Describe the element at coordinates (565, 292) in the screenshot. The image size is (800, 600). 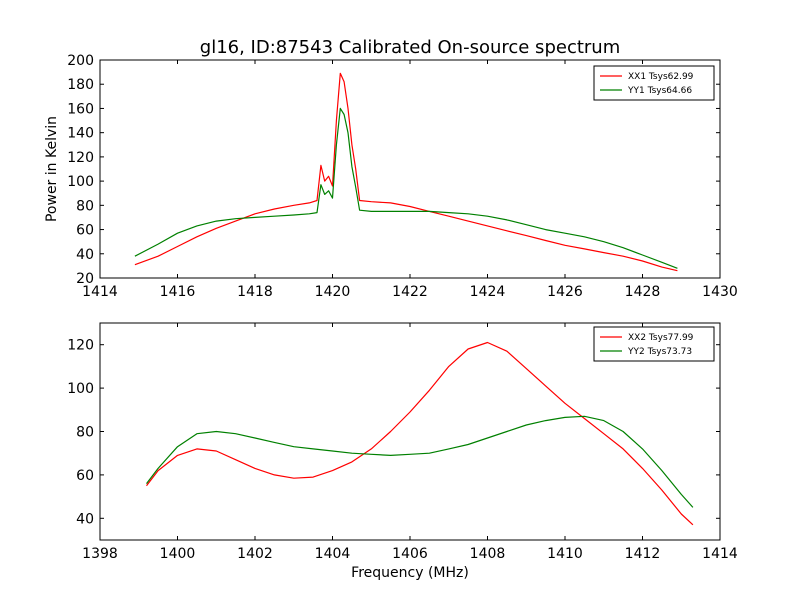
I see `x-tick-label: 1426` at that location.